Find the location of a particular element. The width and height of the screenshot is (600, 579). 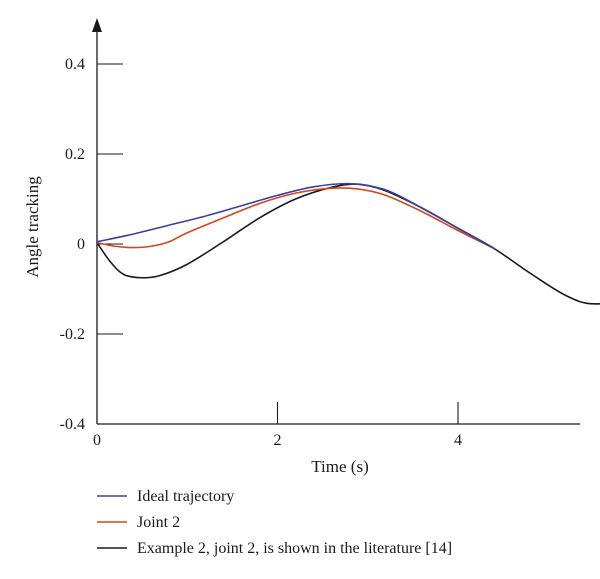

x-ticks: 0246810 is located at coordinates (277, 425).